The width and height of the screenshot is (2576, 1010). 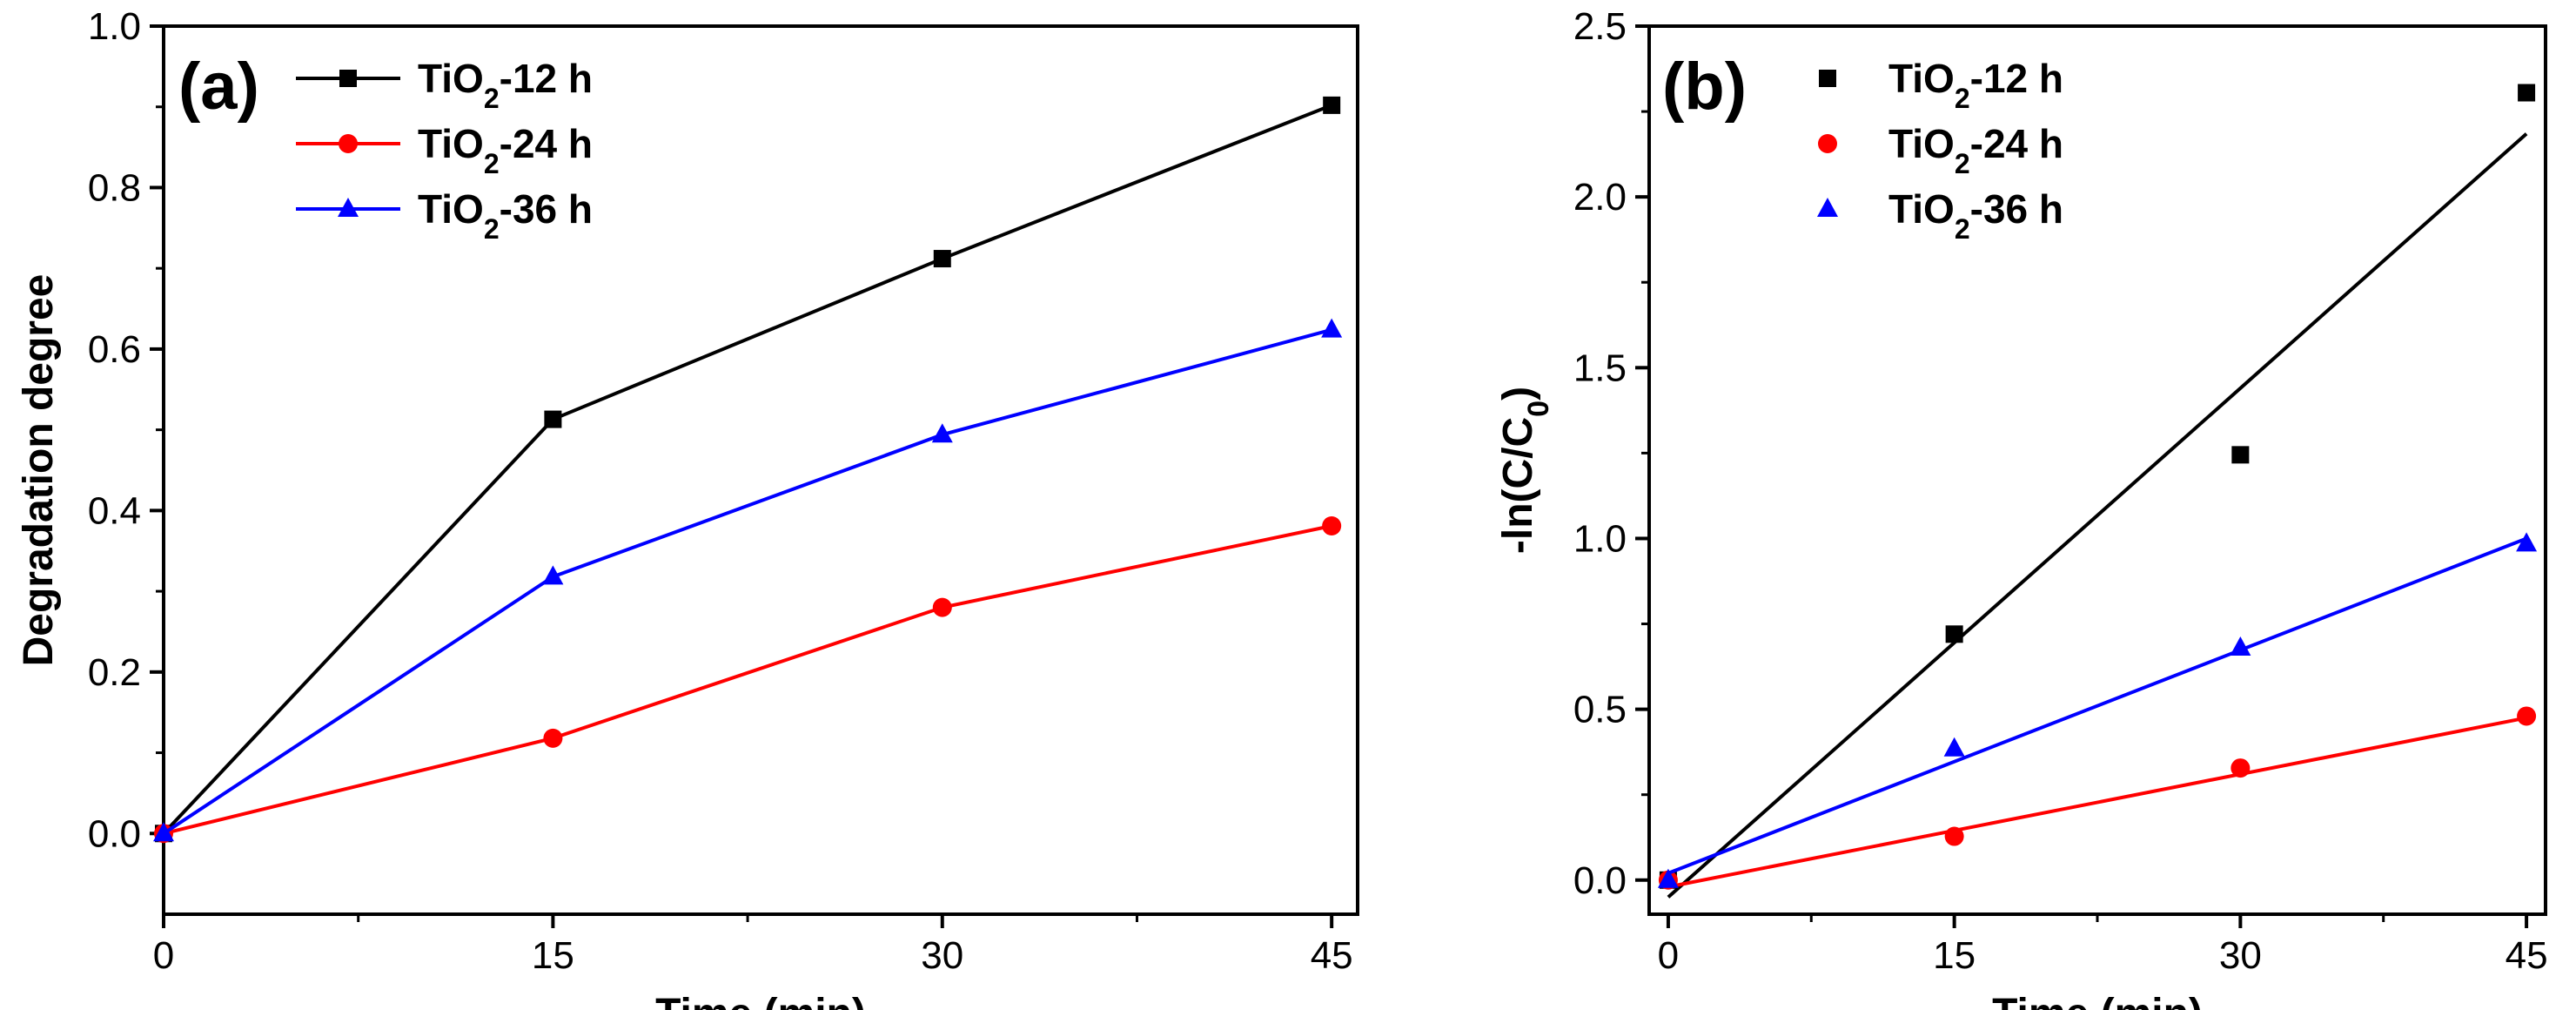 What do you see at coordinates (1600, 197) in the screenshot?
I see `y-tick-label: 2.0` at bounding box center [1600, 197].